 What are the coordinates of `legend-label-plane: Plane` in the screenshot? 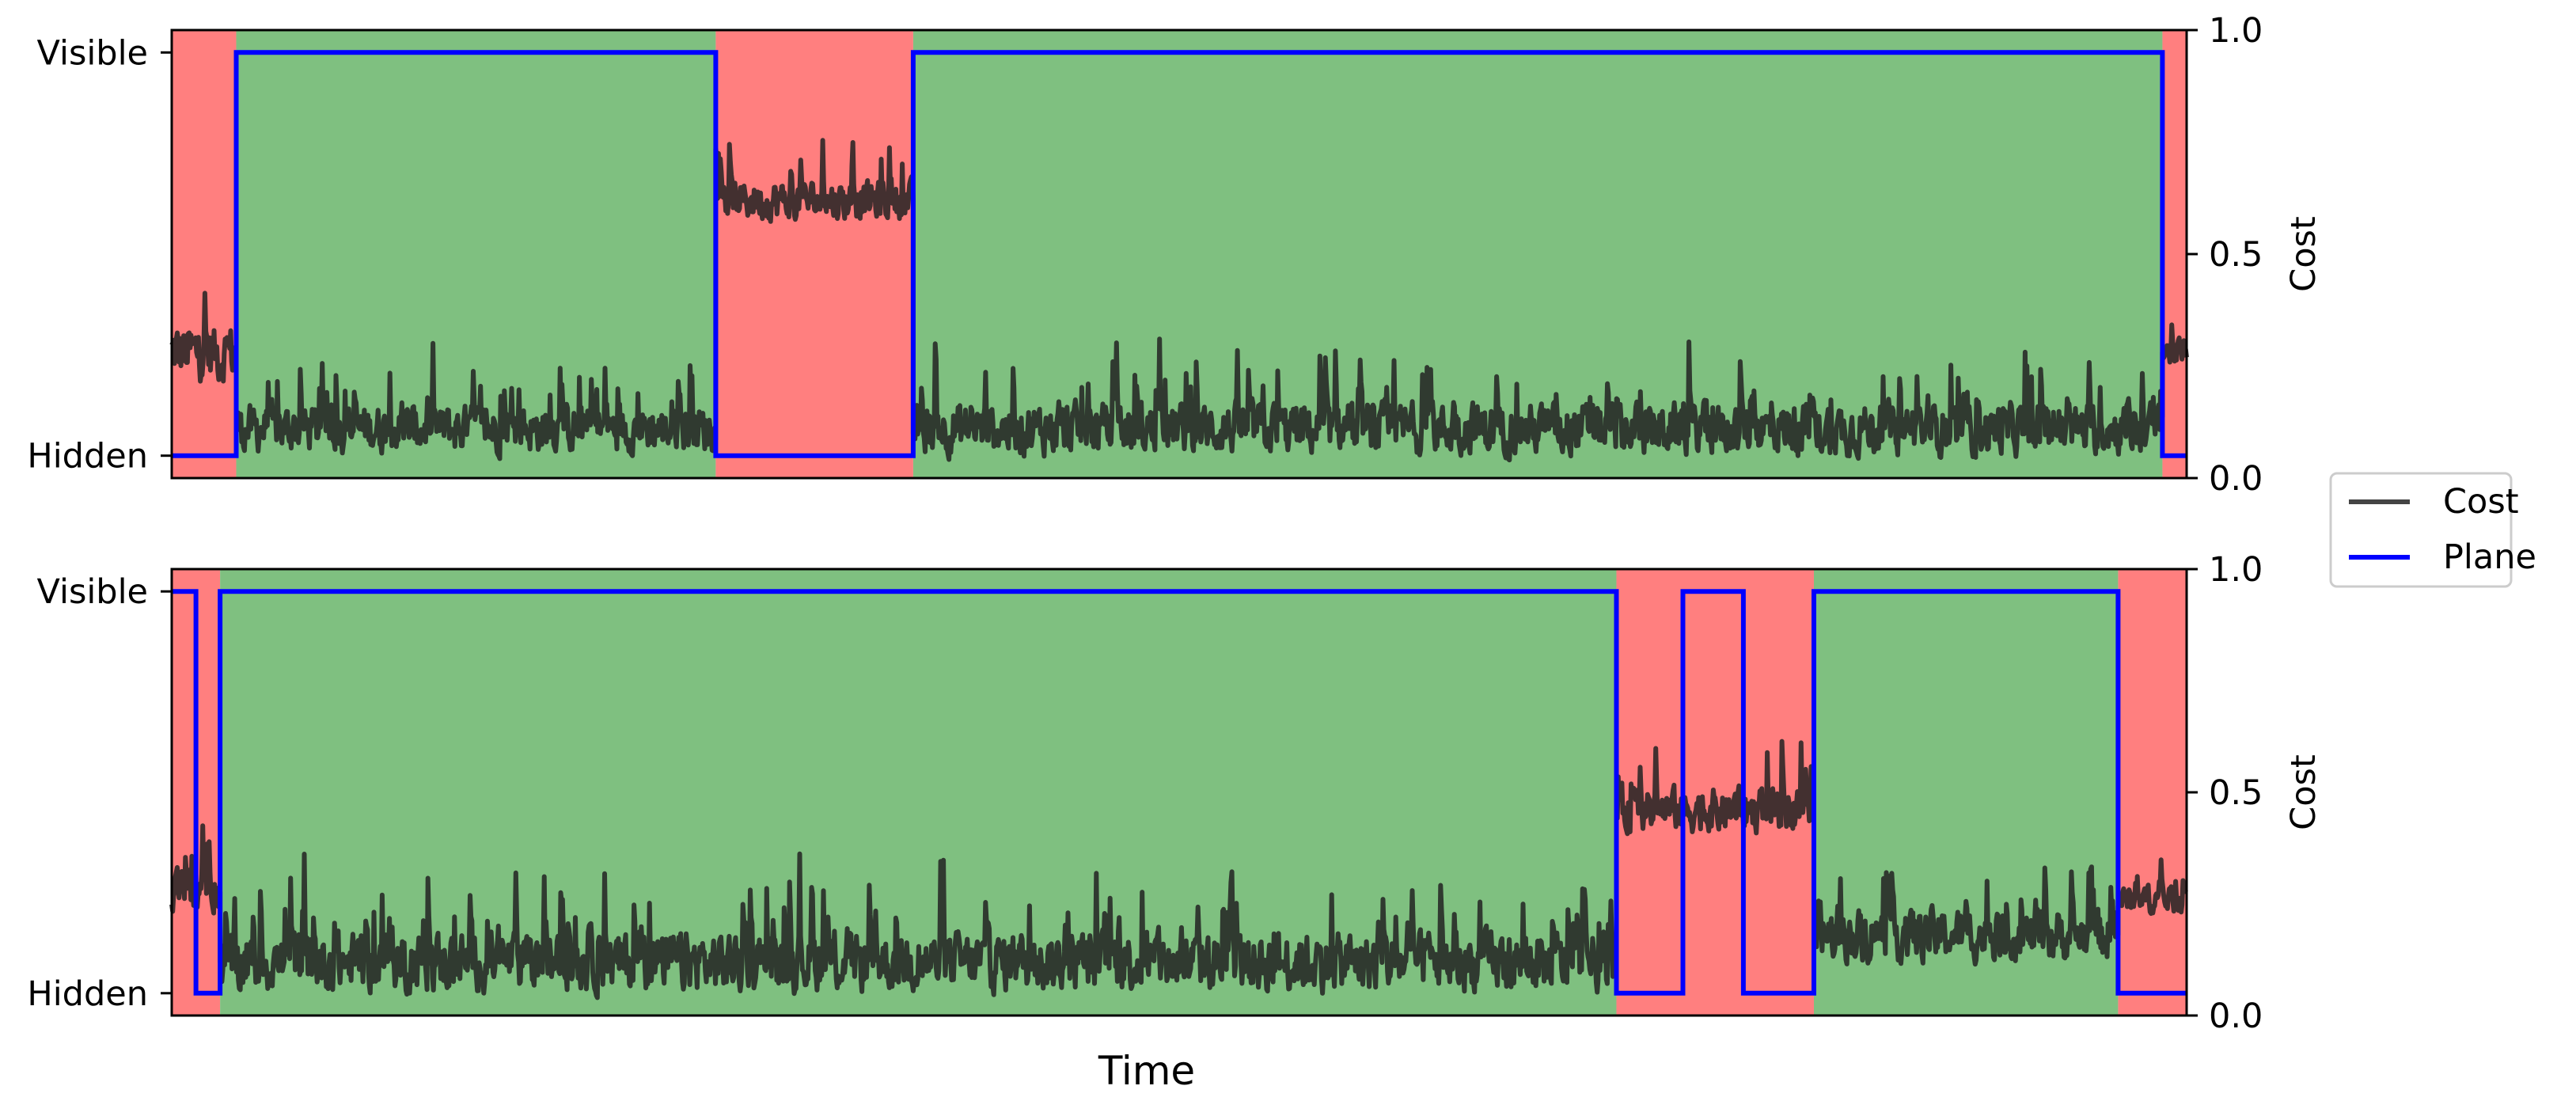 It's located at (2489, 557).